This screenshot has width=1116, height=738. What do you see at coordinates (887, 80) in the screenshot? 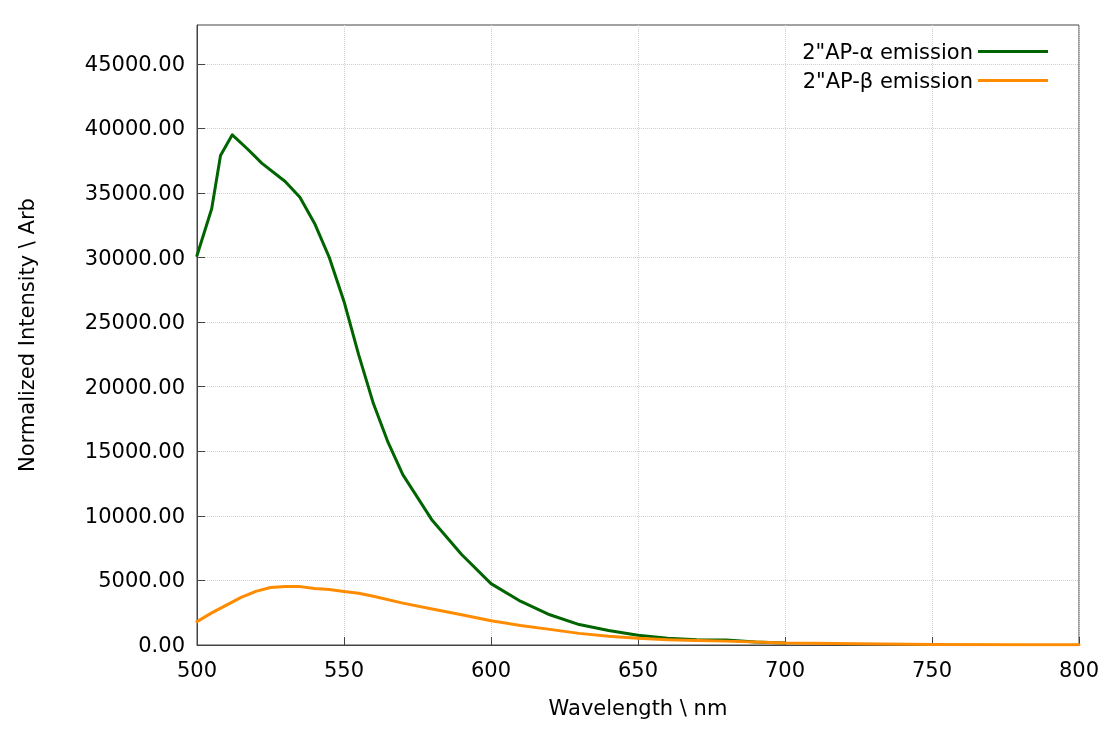
I see `legend-label: 2"AP-β emission` at bounding box center [887, 80].